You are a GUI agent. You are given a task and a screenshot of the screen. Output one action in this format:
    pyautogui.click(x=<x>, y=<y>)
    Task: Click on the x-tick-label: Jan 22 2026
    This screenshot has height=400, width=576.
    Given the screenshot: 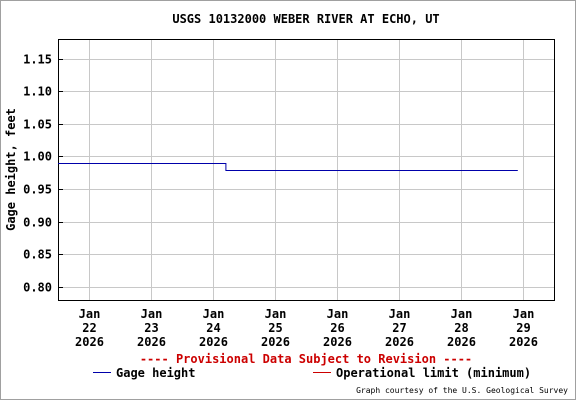 What is the action you would take?
    pyautogui.click(x=89, y=328)
    